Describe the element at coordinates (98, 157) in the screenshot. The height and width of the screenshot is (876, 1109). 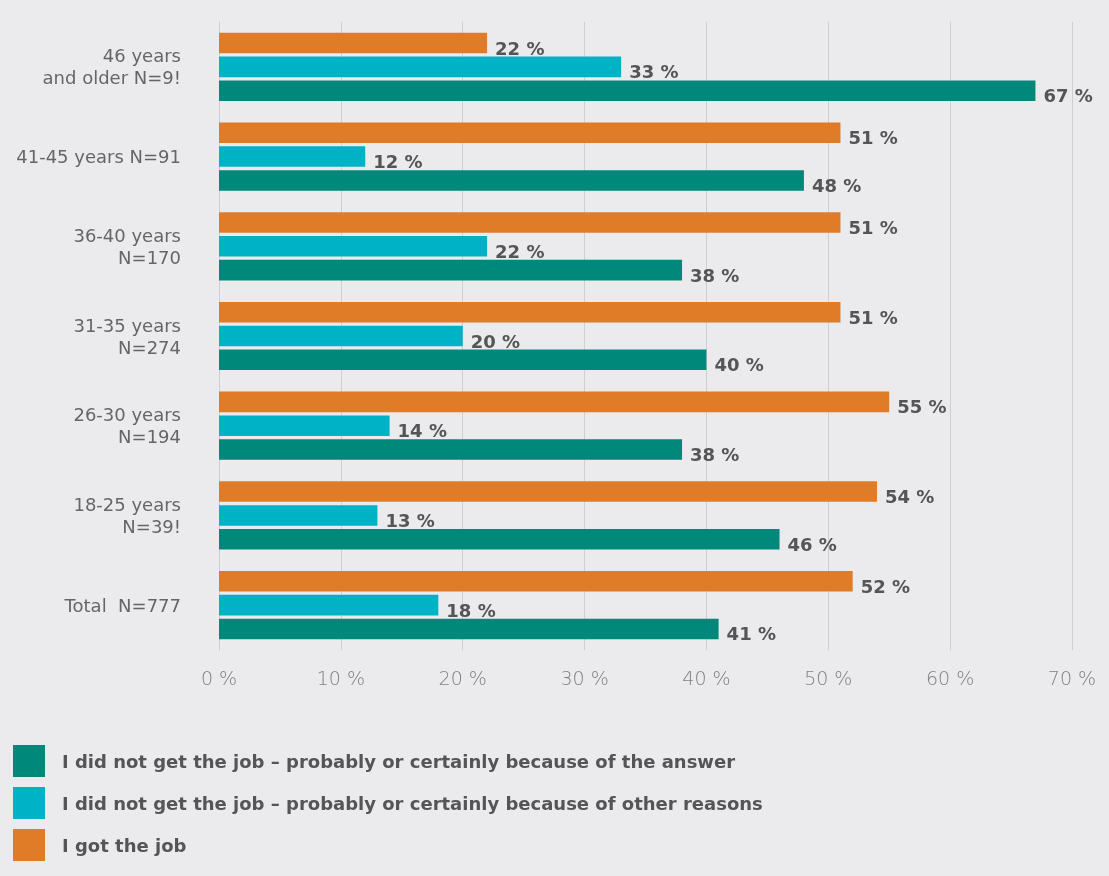
I see `y-tick-label: 41-45 years N=91` at that location.